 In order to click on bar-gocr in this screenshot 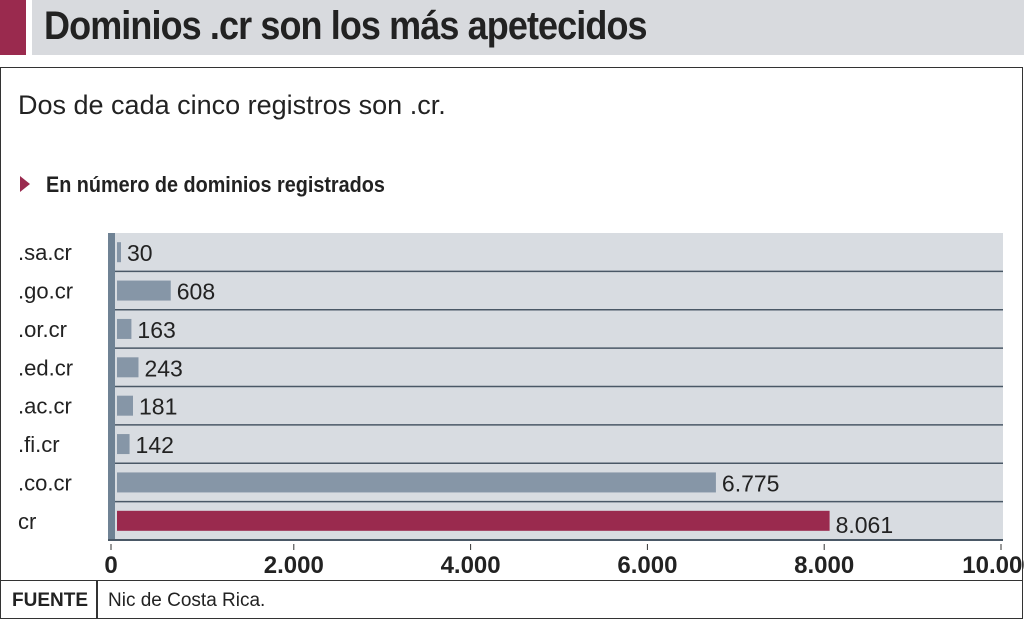, I will do `click(144, 290)`.